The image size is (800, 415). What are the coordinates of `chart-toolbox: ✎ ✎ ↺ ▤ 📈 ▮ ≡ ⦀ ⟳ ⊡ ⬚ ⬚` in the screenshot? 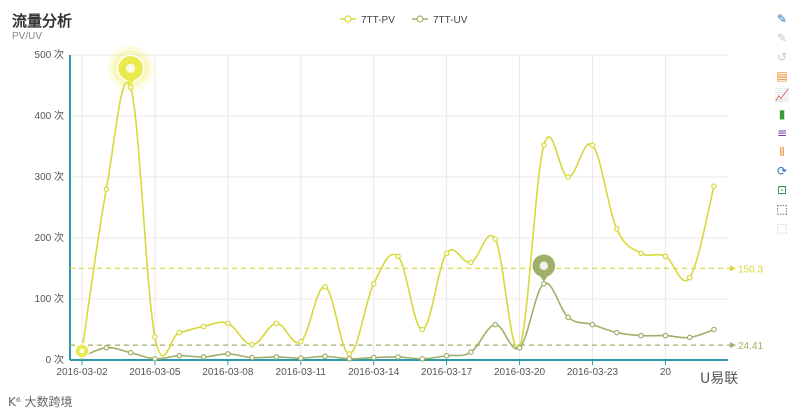 It's located at (782, 123).